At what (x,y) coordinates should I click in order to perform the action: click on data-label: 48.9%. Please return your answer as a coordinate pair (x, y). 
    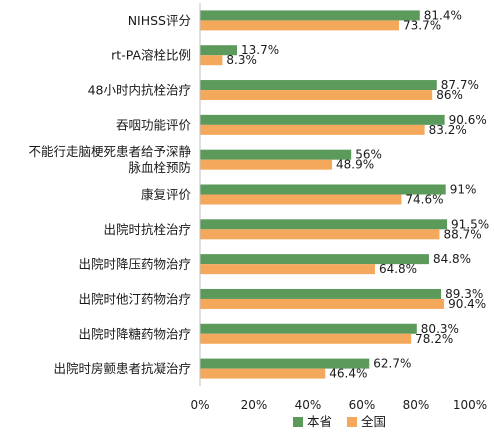
    Looking at the image, I should click on (355, 165).